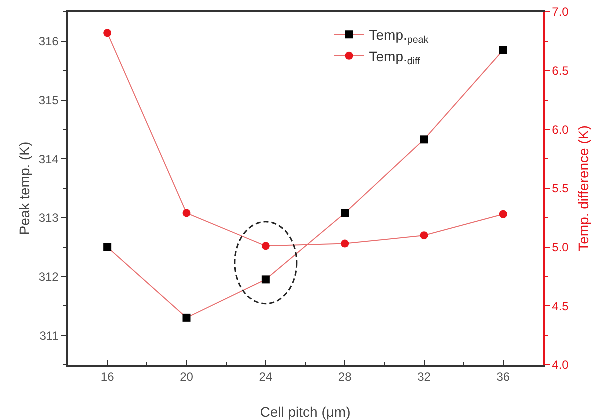  What do you see at coordinates (425, 377) in the screenshot?
I see `x-tick-label: 32` at bounding box center [425, 377].